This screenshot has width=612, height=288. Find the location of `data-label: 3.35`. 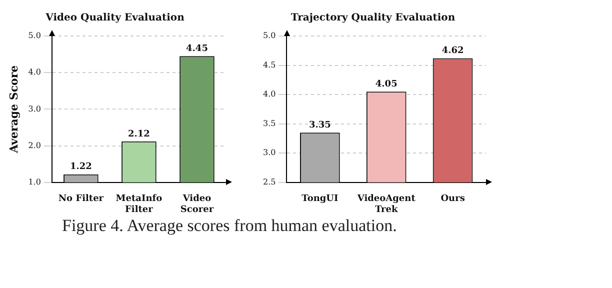

data-label: 3.35 is located at coordinates (319, 125).